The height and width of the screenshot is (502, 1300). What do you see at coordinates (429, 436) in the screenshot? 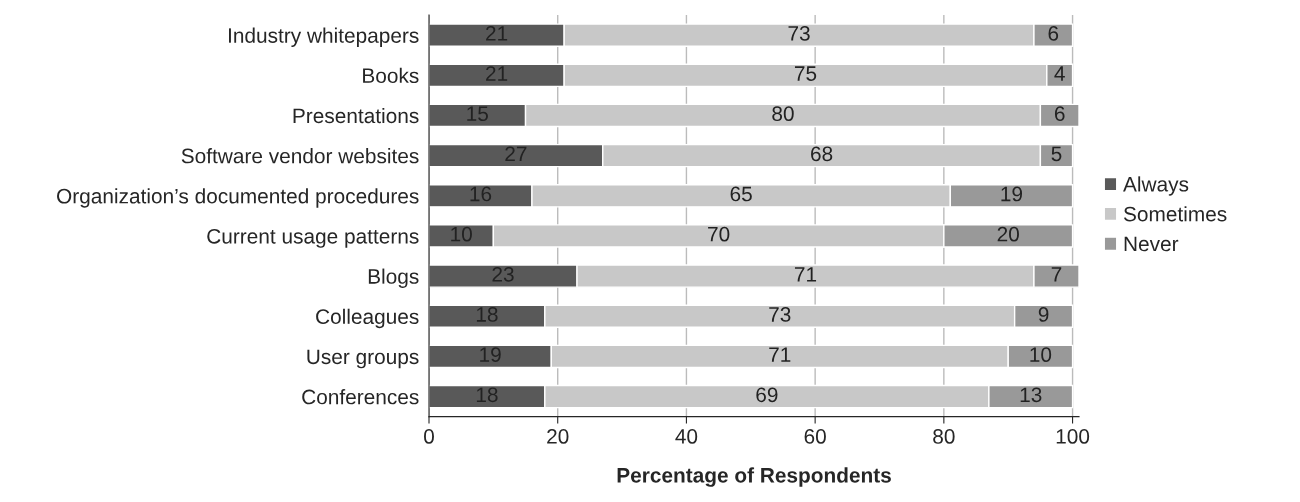
I see `x-tick-label: 0` at bounding box center [429, 436].